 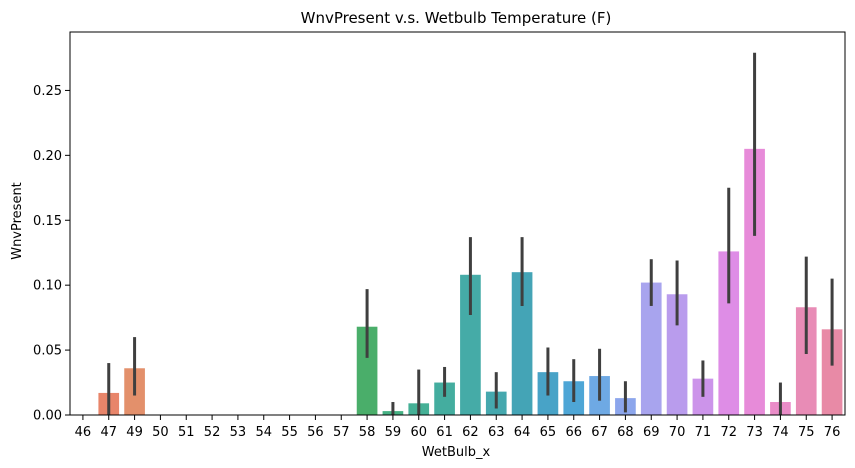 What do you see at coordinates (456, 18) in the screenshot?
I see `chart-title: WnvPresent v.s. Wetbulb Temperature (F)` at bounding box center [456, 18].